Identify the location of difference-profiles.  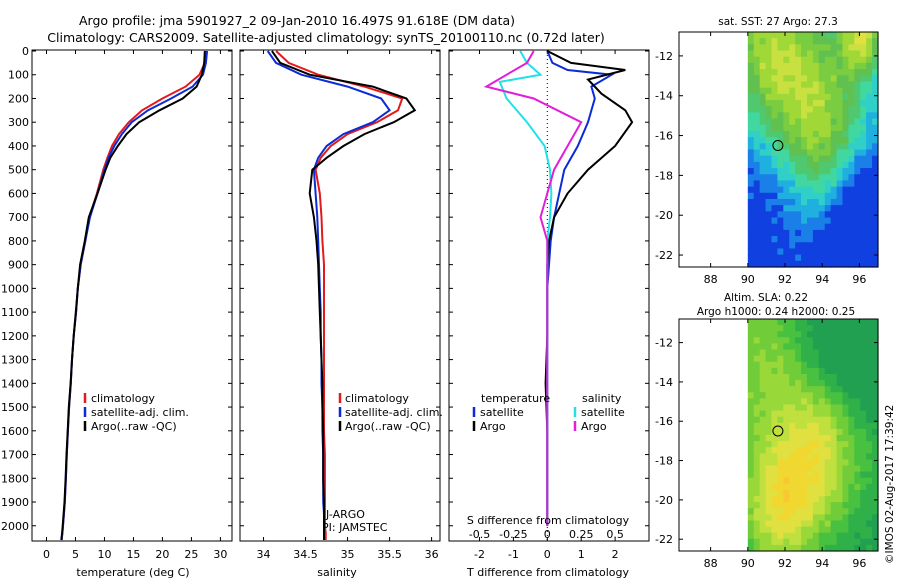
(558, 295).